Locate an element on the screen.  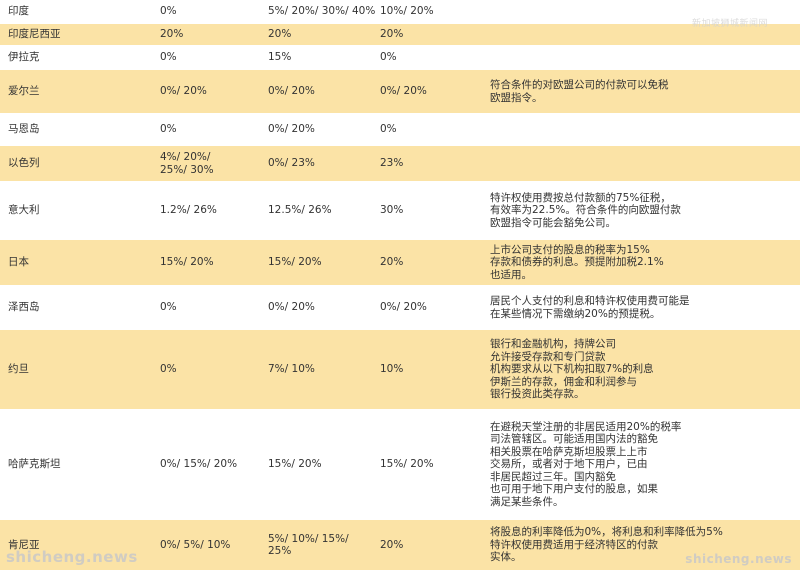
country-cell: 爱尔兰 is located at coordinates (24, 91).